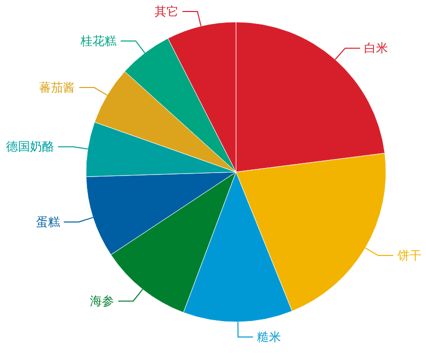 The image size is (426, 356). Describe the element at coordinates (57, 87) in the screenshot. I see `slice-label: 蕃茄酱` at that location.